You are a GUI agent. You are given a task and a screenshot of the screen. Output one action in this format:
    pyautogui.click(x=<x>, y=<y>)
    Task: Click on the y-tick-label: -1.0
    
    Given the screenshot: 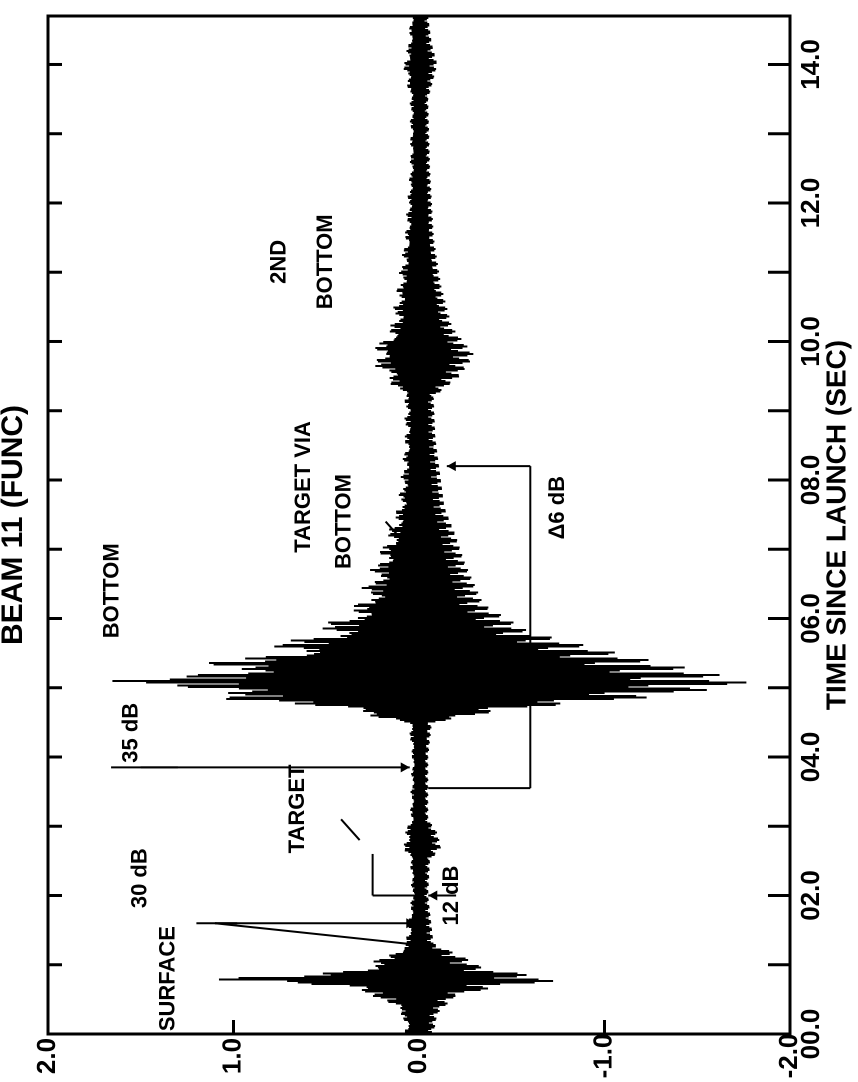 What is the action you would take?
    pyautogui.click(x=602, y=1056)
    